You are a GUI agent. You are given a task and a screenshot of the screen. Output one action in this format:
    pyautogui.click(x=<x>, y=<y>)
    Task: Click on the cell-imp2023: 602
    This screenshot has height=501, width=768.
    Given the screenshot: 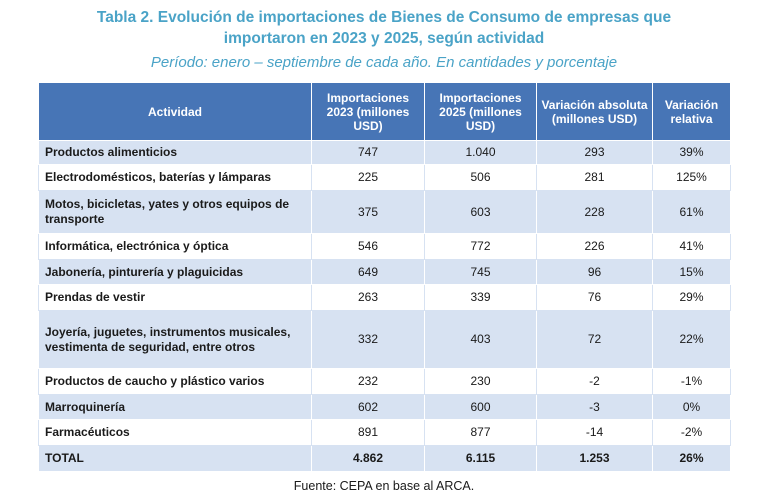 What is the action you would take?
    pyautogui.click(x=368, y=407)
    